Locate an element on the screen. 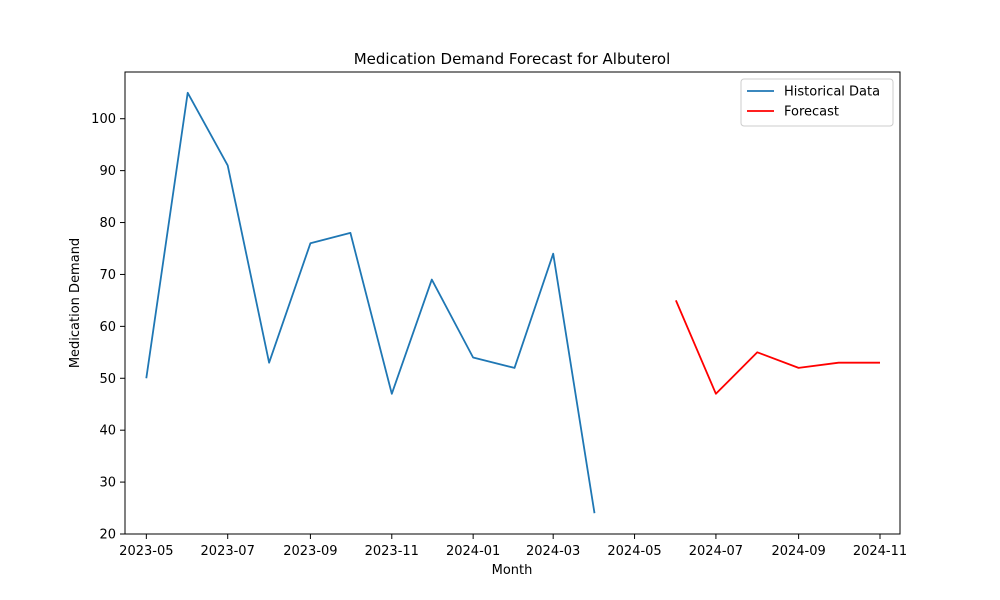  legend-label: Forecast is located at coordinates (811, 112).